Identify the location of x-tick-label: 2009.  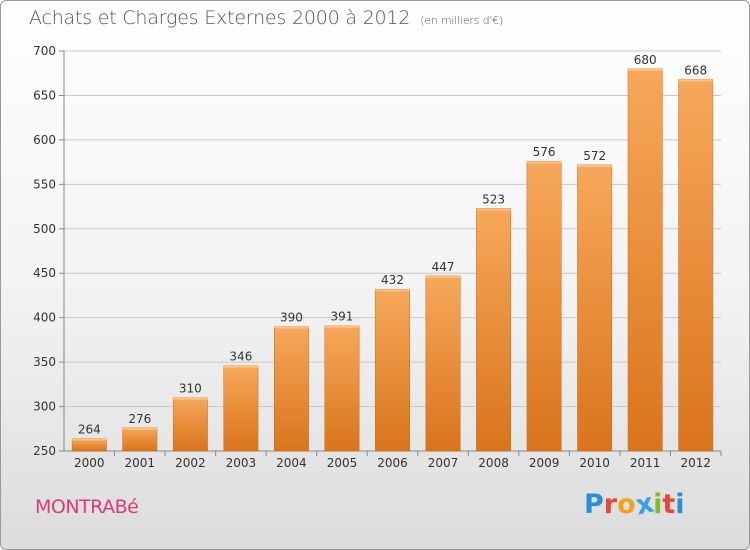
(544, 463).